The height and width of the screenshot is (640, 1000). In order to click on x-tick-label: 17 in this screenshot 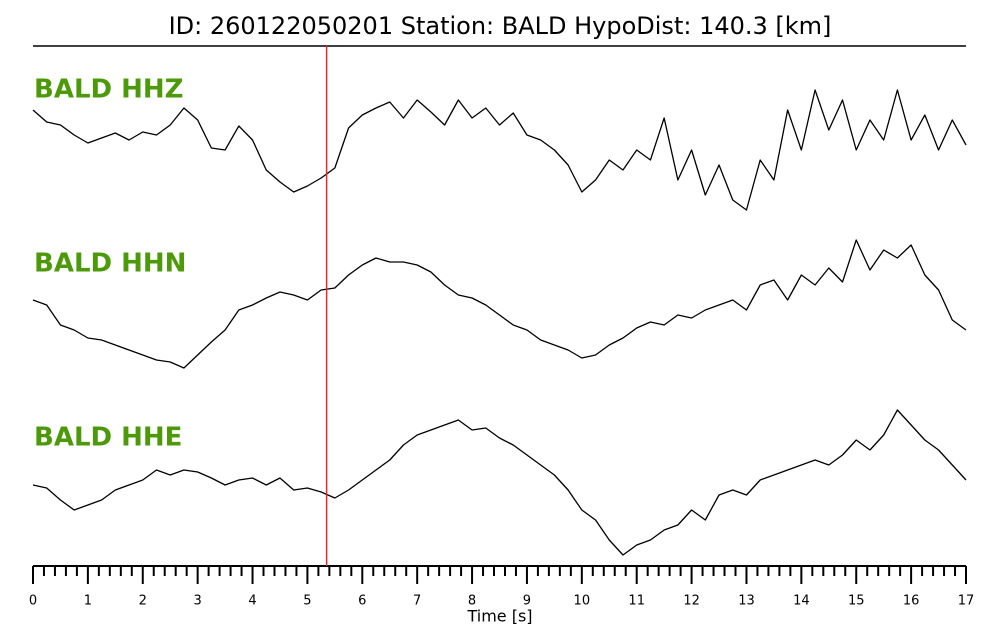, I will do `click(966, 601)`.